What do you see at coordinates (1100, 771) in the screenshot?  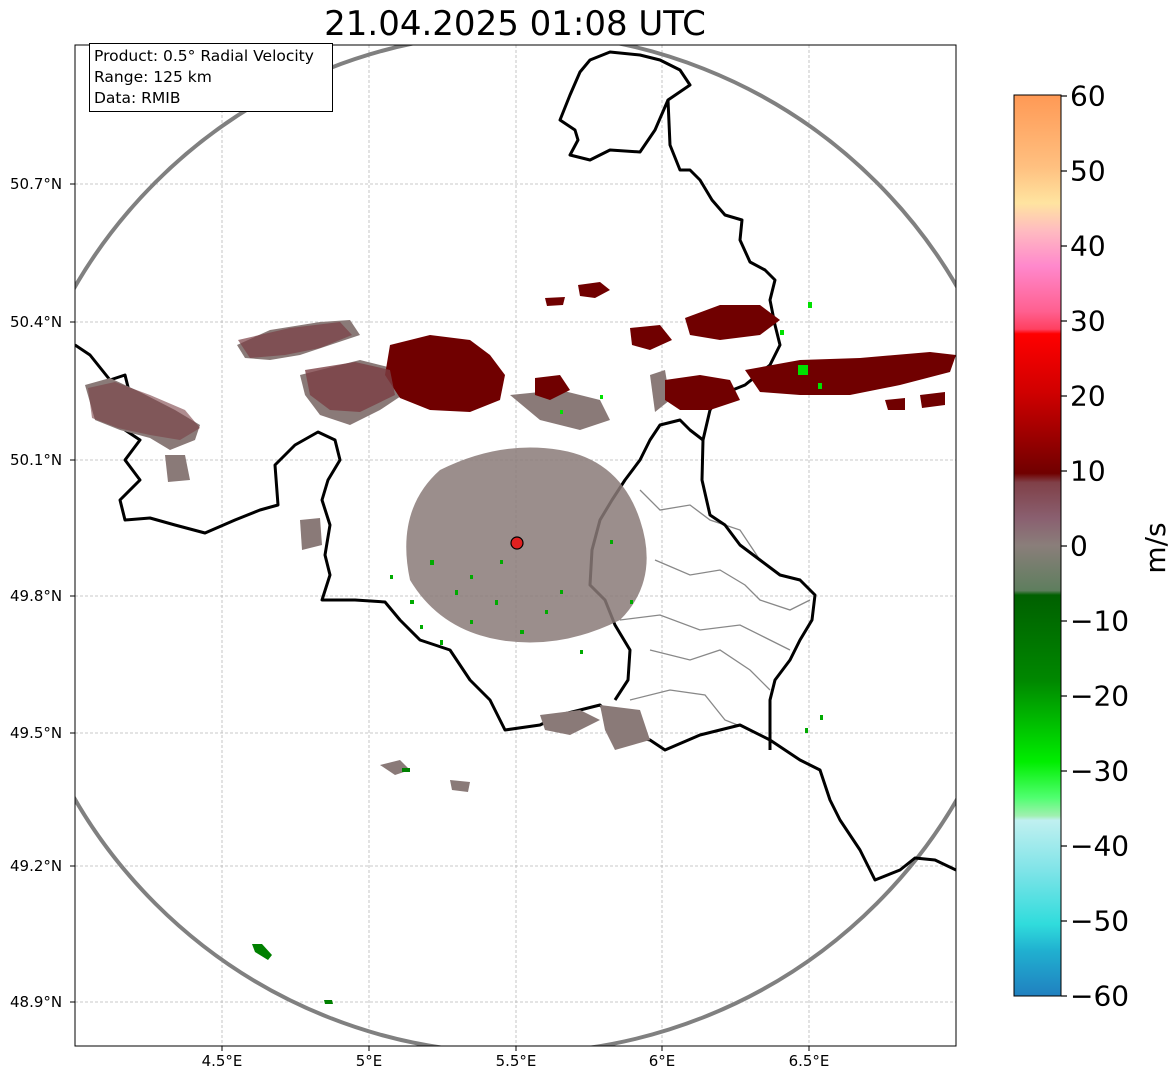 I see `colorbar-tick-label: −30` at bounding box center [1100, 771].